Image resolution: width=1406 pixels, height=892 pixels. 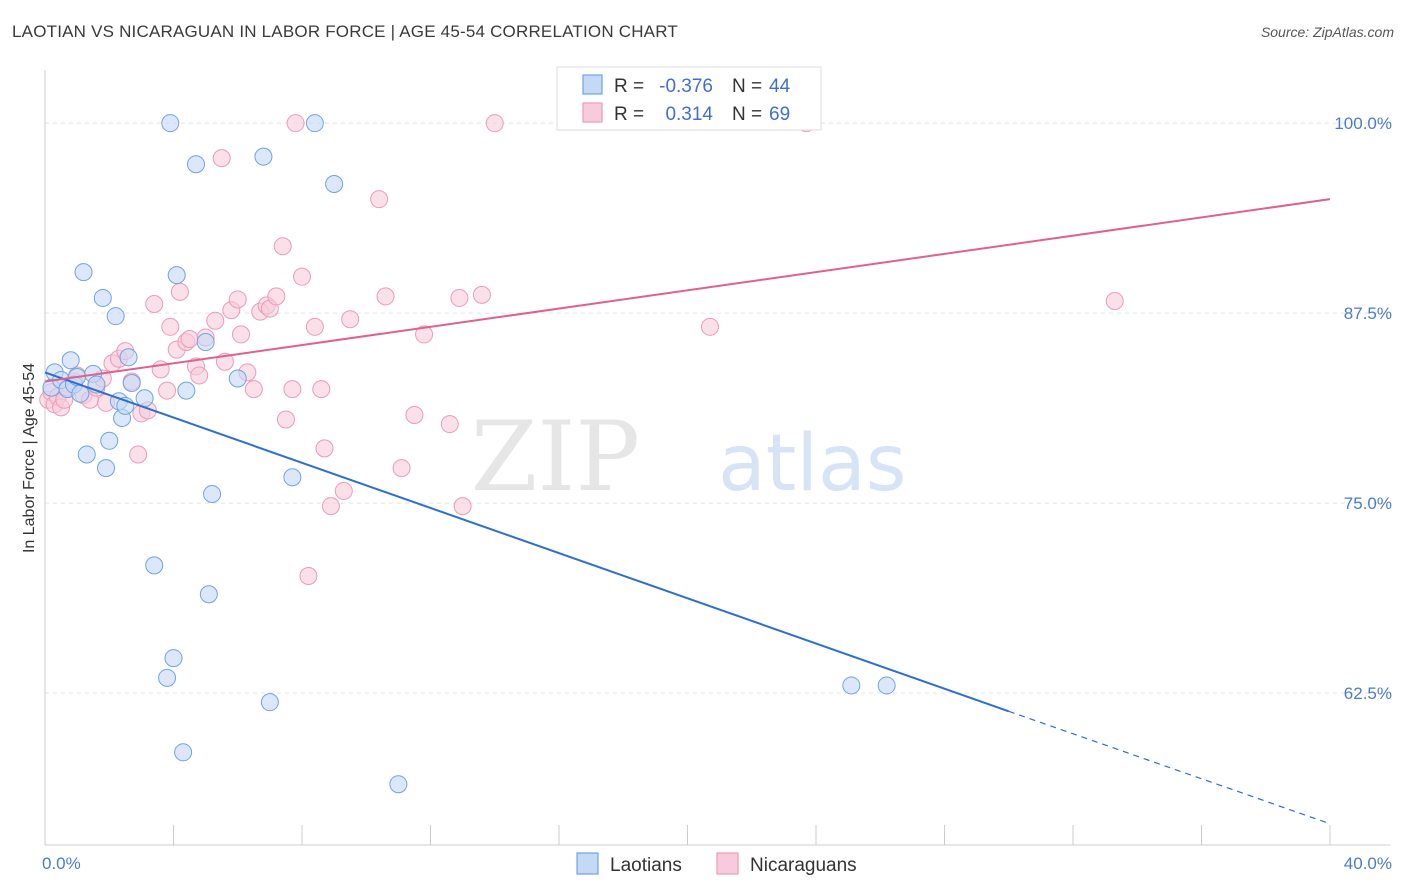 I want to click on x-tick-label: 0.0%, so click(x=61, y=863).